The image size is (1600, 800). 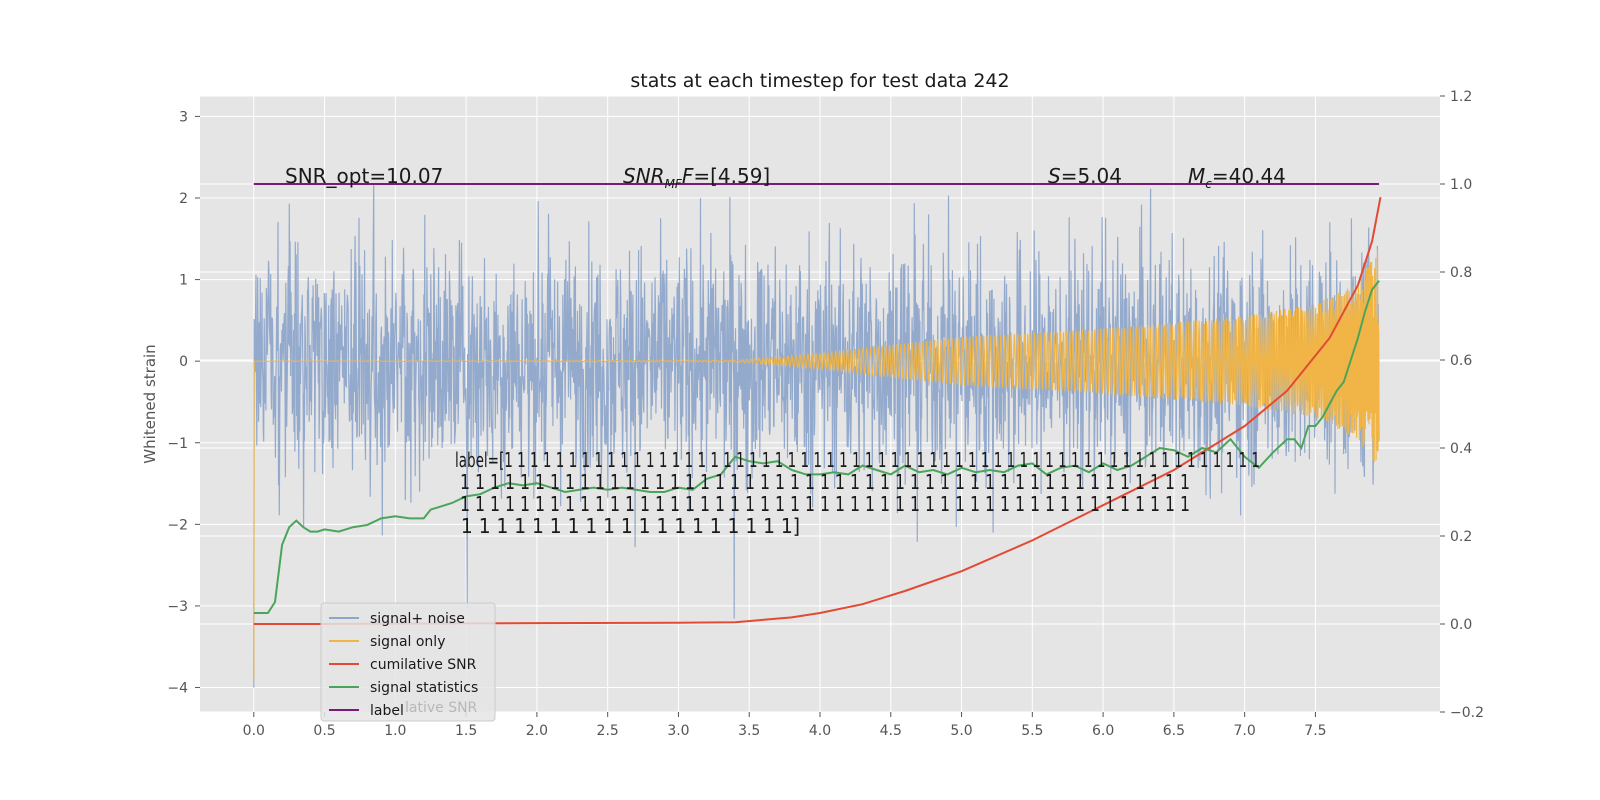 I want to click on snr-mf-value: =[4.59], so click(x=731, y=176).